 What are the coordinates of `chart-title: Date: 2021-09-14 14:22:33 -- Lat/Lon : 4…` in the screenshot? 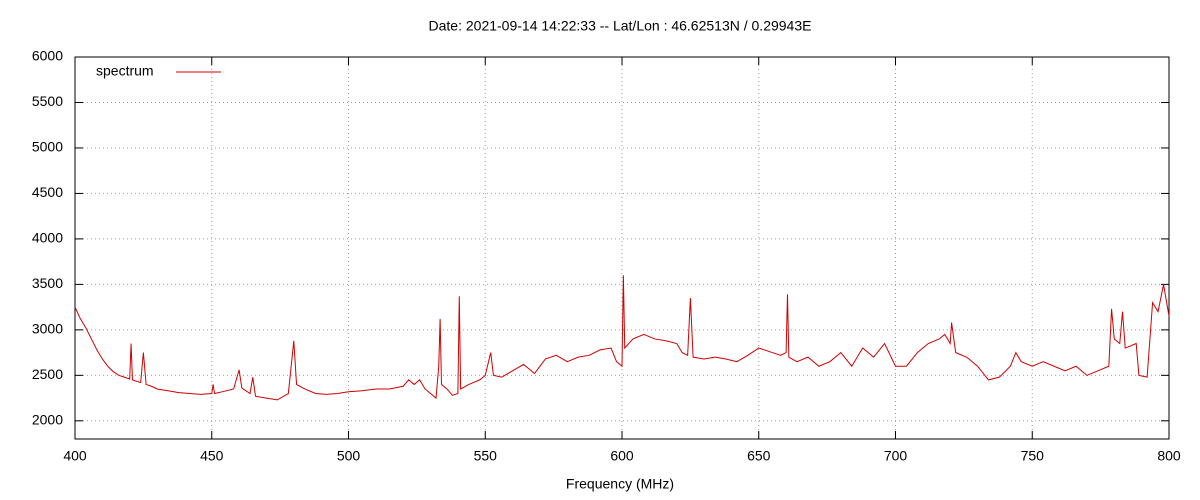 It's located at (620, 26).